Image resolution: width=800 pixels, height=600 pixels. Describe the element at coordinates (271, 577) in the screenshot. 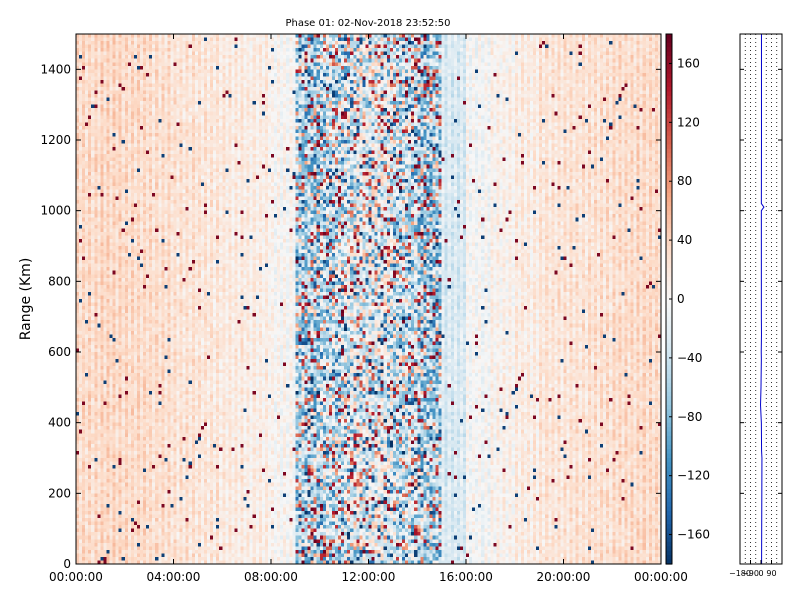

I see `x-tick-label: 08:00:00` at that location.